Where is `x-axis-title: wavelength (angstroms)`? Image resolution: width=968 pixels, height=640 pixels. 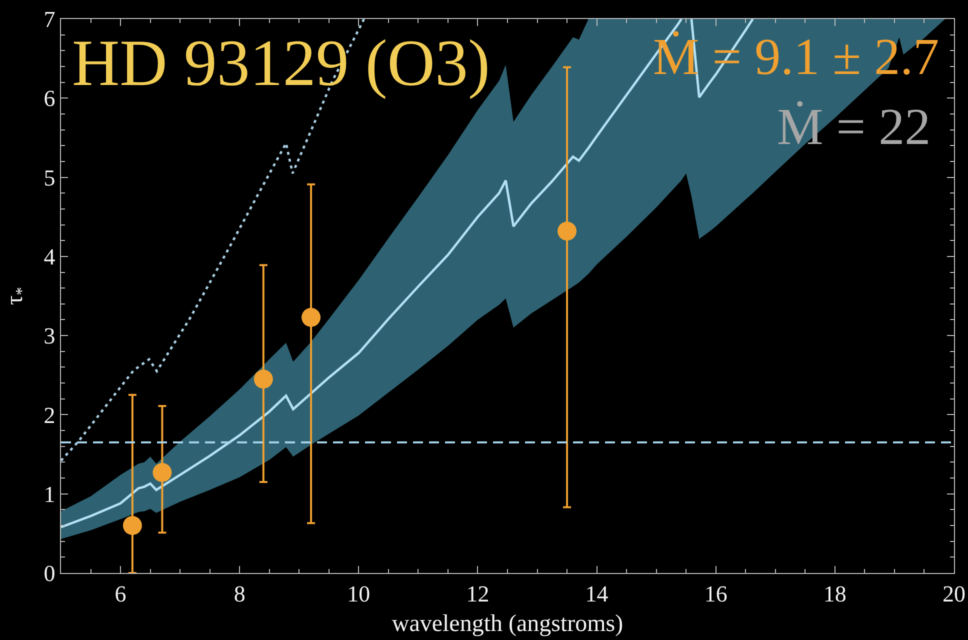
x-axis-title: wavelength (angstroms) is located at coordinates (508, 624).